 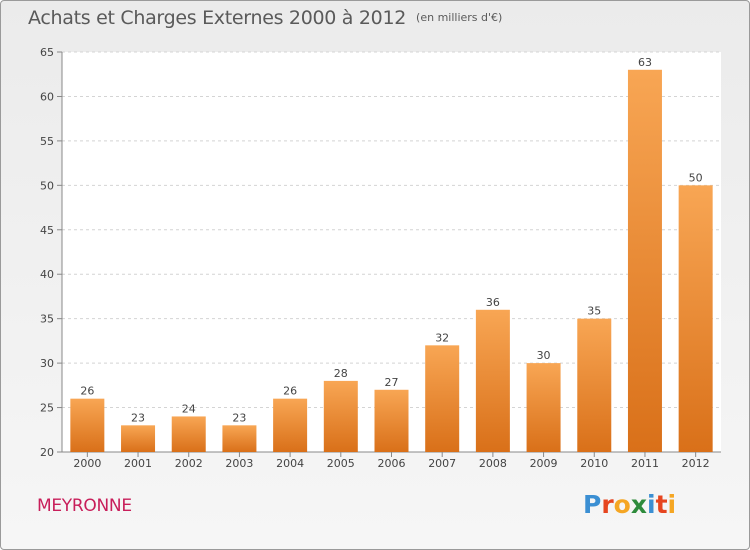 What do you see at coordinates (340, 416) in the screenshot?
I see `bar-2005` at bounding box center [340, 416].